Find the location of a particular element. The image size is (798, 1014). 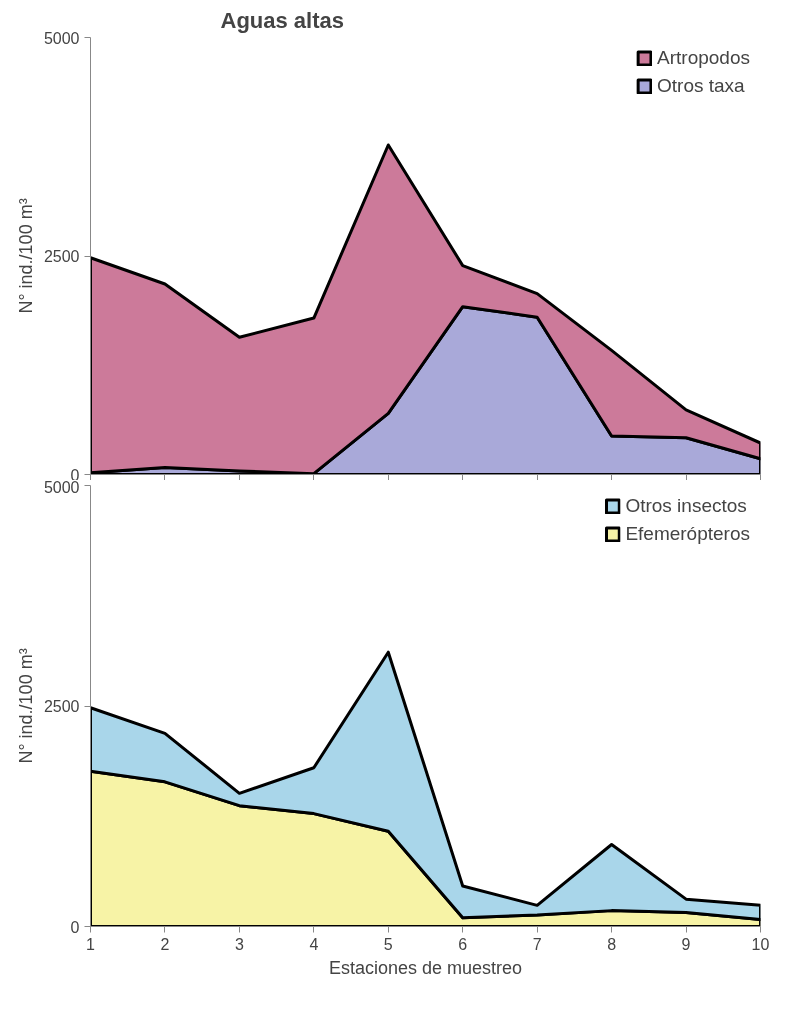

x-tick-label: 10 is located at coordinates (760, 944).